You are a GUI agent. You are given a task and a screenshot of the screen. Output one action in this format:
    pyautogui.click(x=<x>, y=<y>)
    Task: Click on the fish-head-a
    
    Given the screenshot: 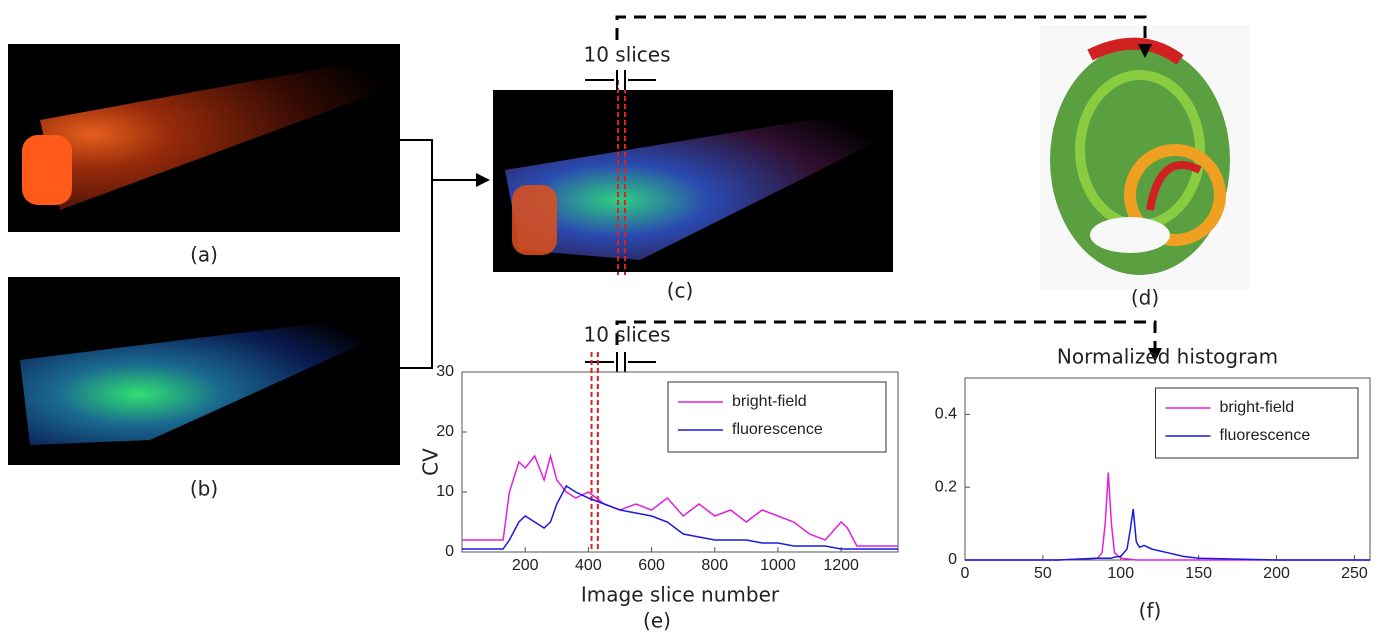 What is the action you would take?
    pyautogui.click(x=47, y=170)
    